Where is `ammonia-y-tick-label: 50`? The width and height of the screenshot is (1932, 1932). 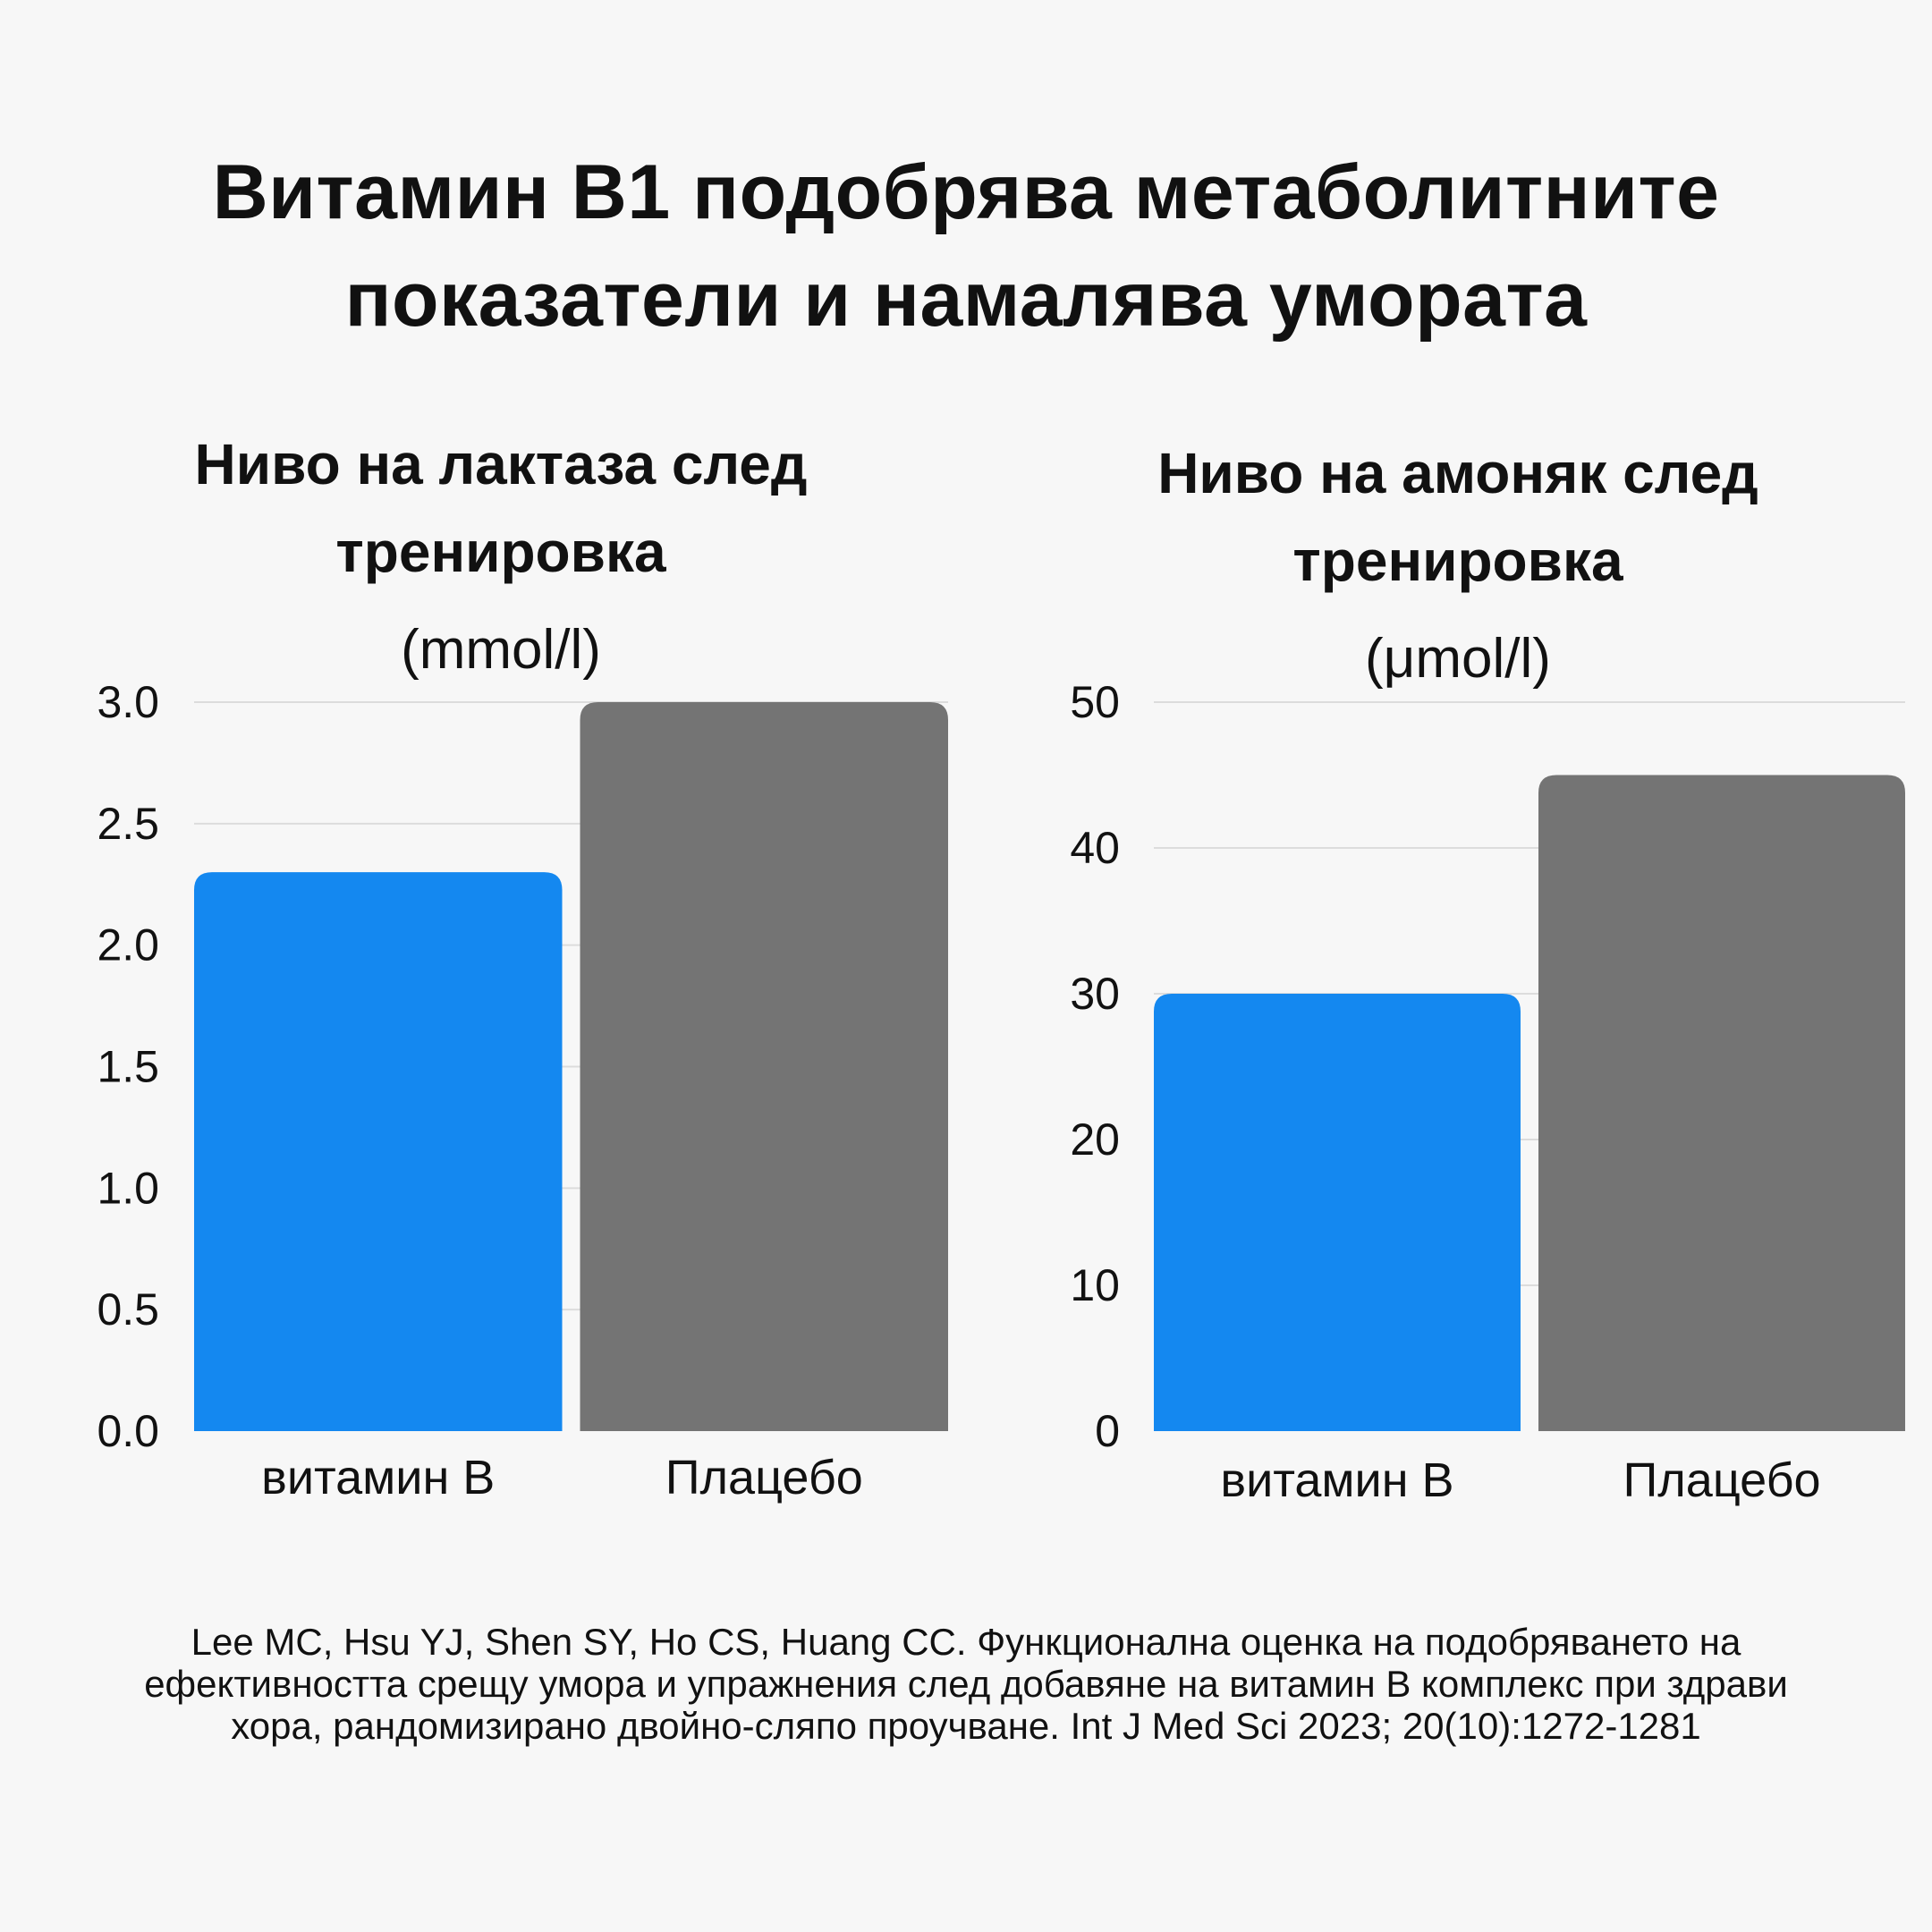 ammonia-y-tick-label: 50 is located at coordinates (1095, 702).